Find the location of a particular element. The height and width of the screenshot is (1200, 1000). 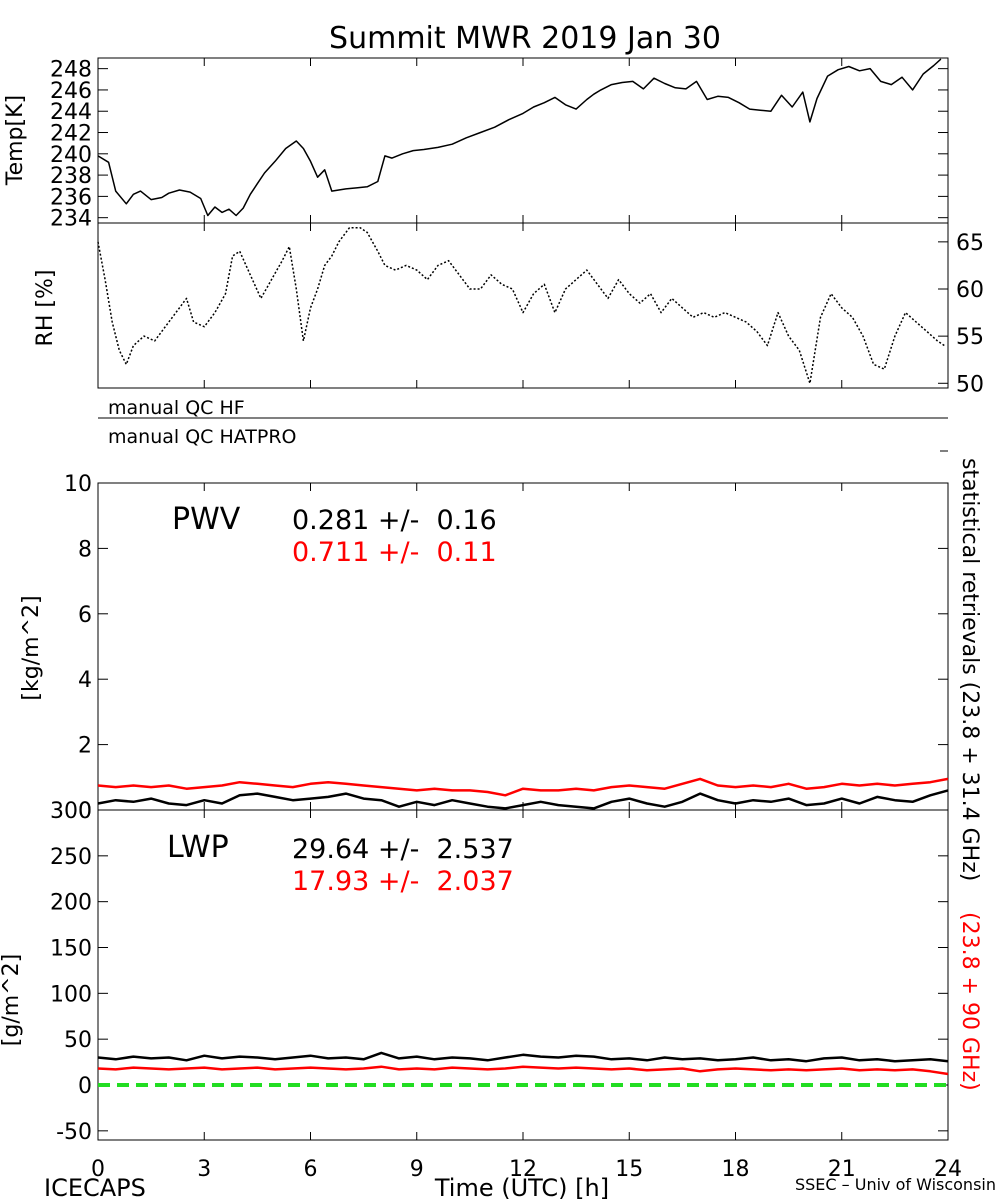

y-tick-label-temp: 236 is located at coordinates (71, 197).